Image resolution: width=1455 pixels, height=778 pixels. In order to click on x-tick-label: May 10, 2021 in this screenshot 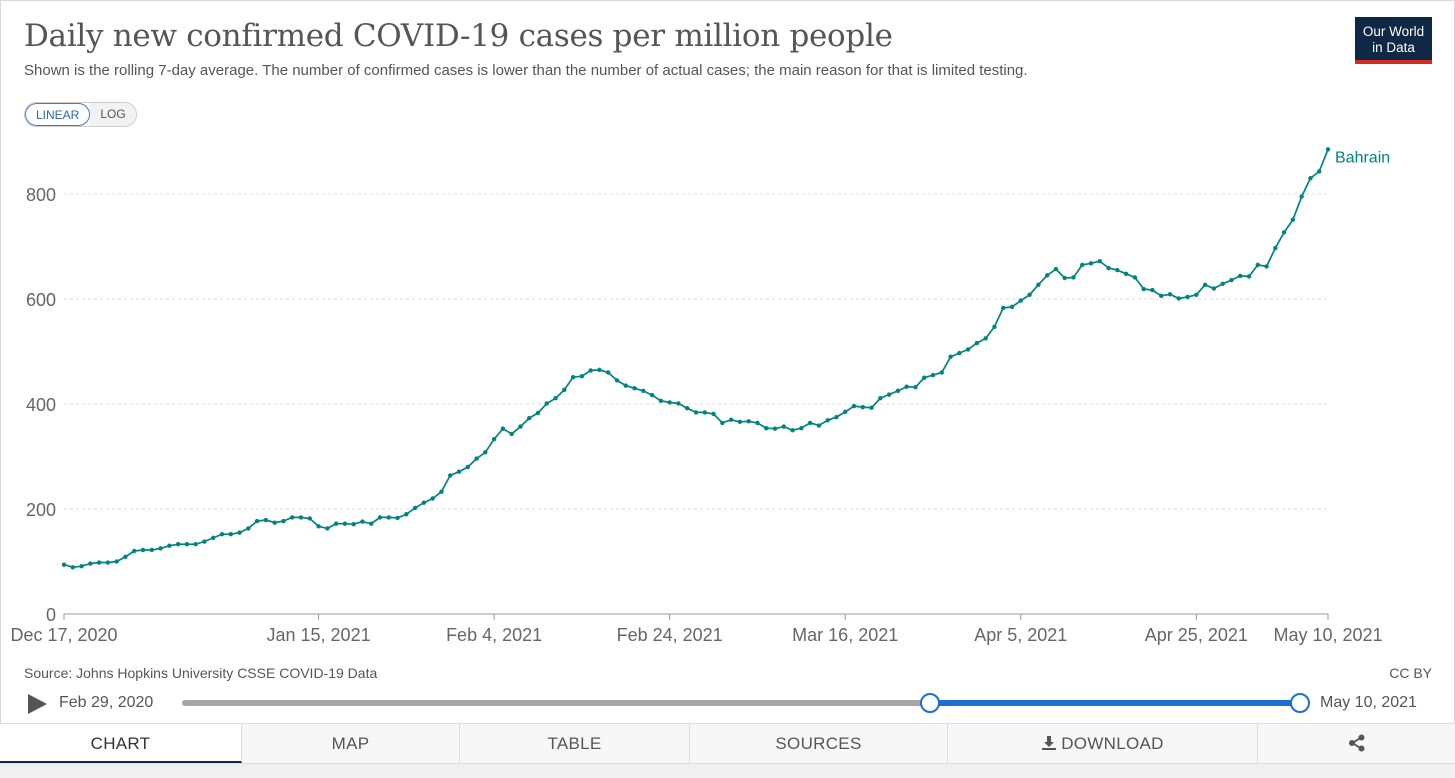, I will do `click(1327, 635)`.